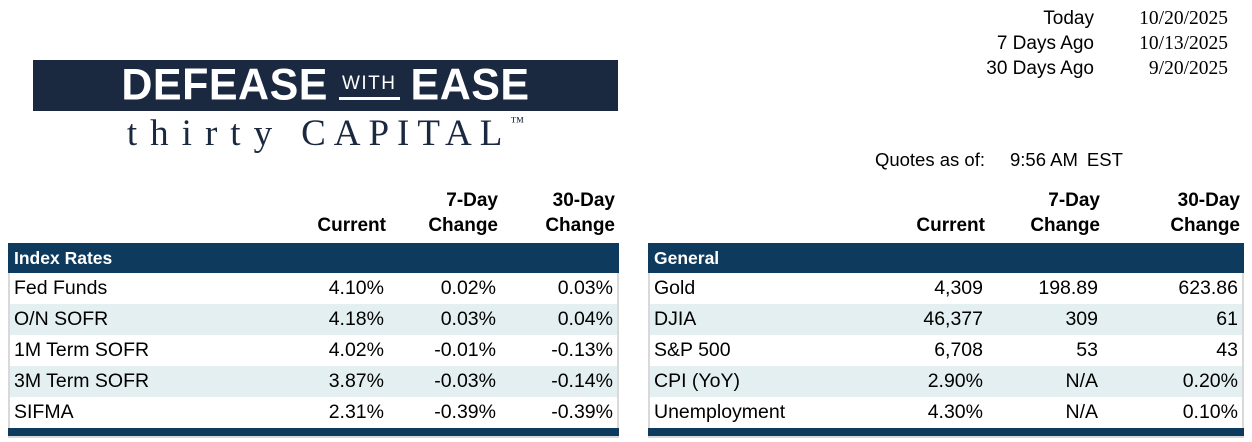 The width and height of the screenshot is (1252, 442). Describe the element at coordinates (953, 319) in the screenshot. I see `row-current: 46,377` at that location.